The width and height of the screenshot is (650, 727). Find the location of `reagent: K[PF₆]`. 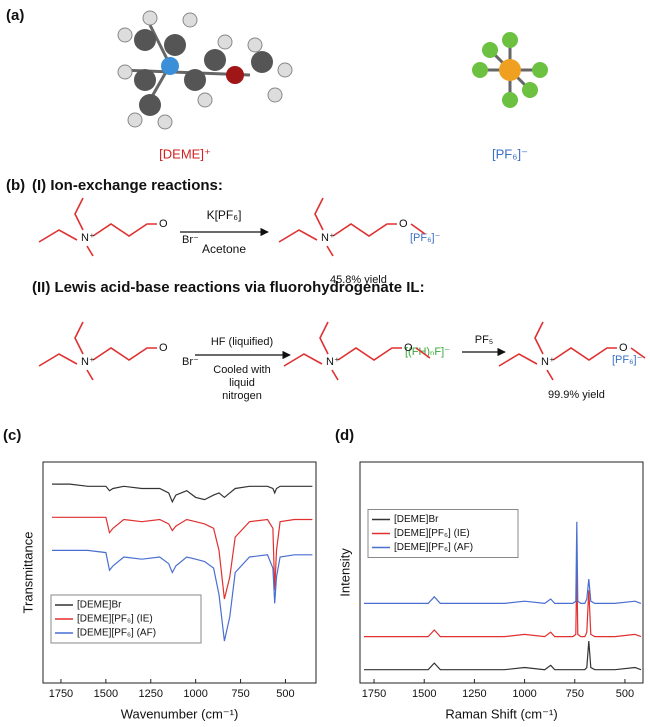

reagent: K[PF₆] is located at coordinates (224, 215).